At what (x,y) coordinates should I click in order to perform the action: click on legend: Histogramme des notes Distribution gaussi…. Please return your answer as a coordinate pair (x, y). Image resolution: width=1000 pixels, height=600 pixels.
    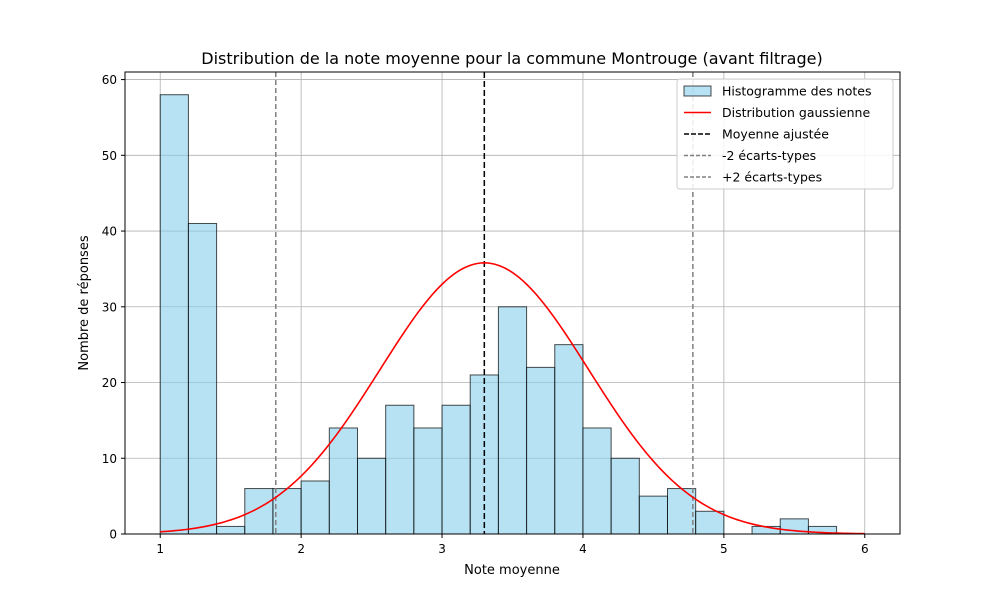
    Looking at the image, I should click on (785, 134).